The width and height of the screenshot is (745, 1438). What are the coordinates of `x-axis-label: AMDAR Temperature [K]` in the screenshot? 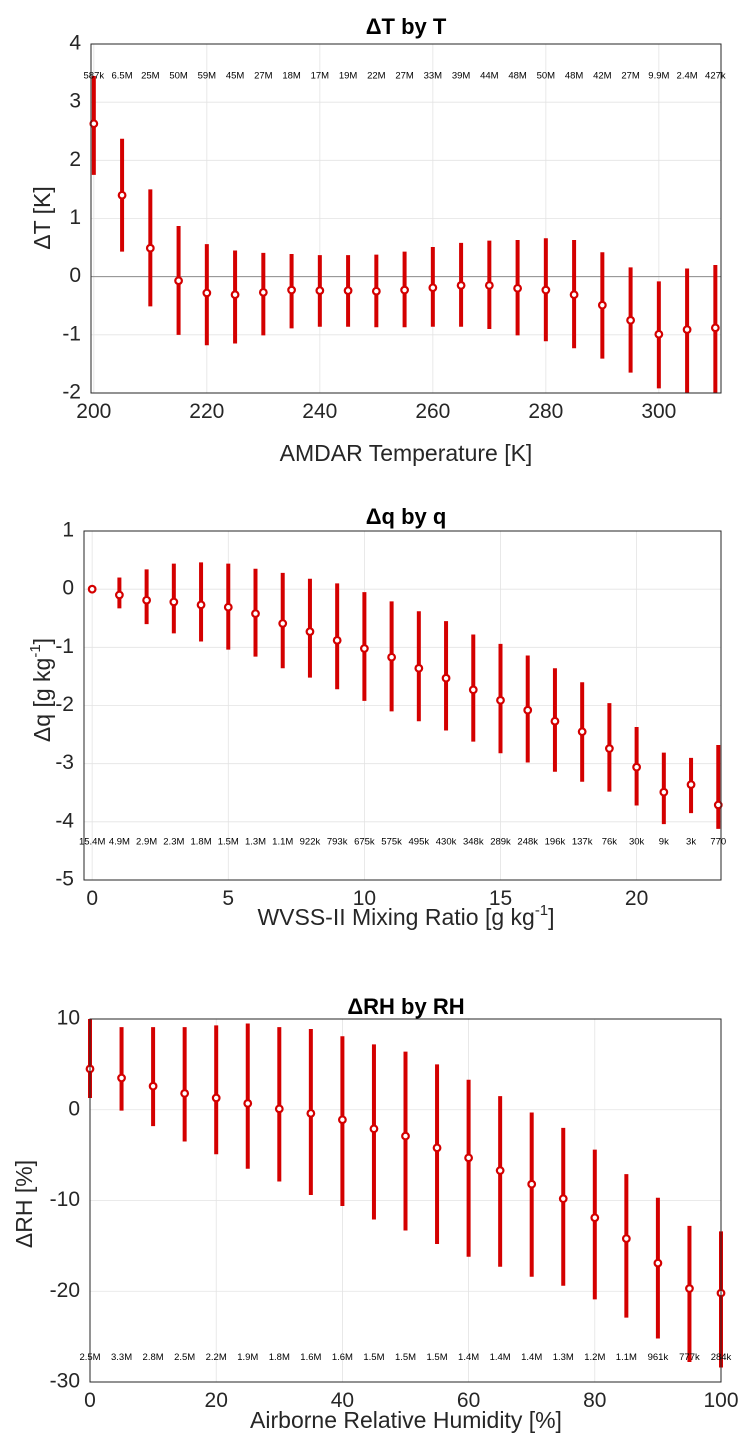 It's located at (406, 453).